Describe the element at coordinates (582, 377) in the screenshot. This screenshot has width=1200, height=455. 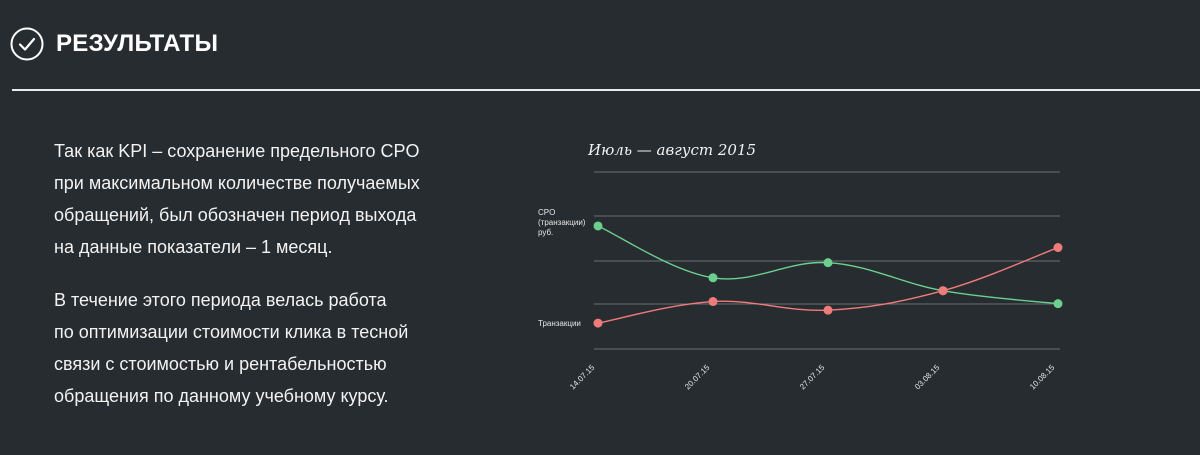
I see `x-tick-label: 14.07.15` at that location.